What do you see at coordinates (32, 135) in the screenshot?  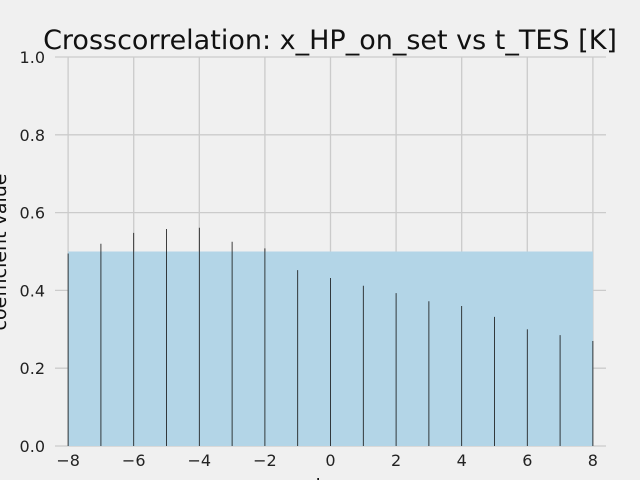 I see `y-tick-label: 0.8` at bounding box center [32, 135].